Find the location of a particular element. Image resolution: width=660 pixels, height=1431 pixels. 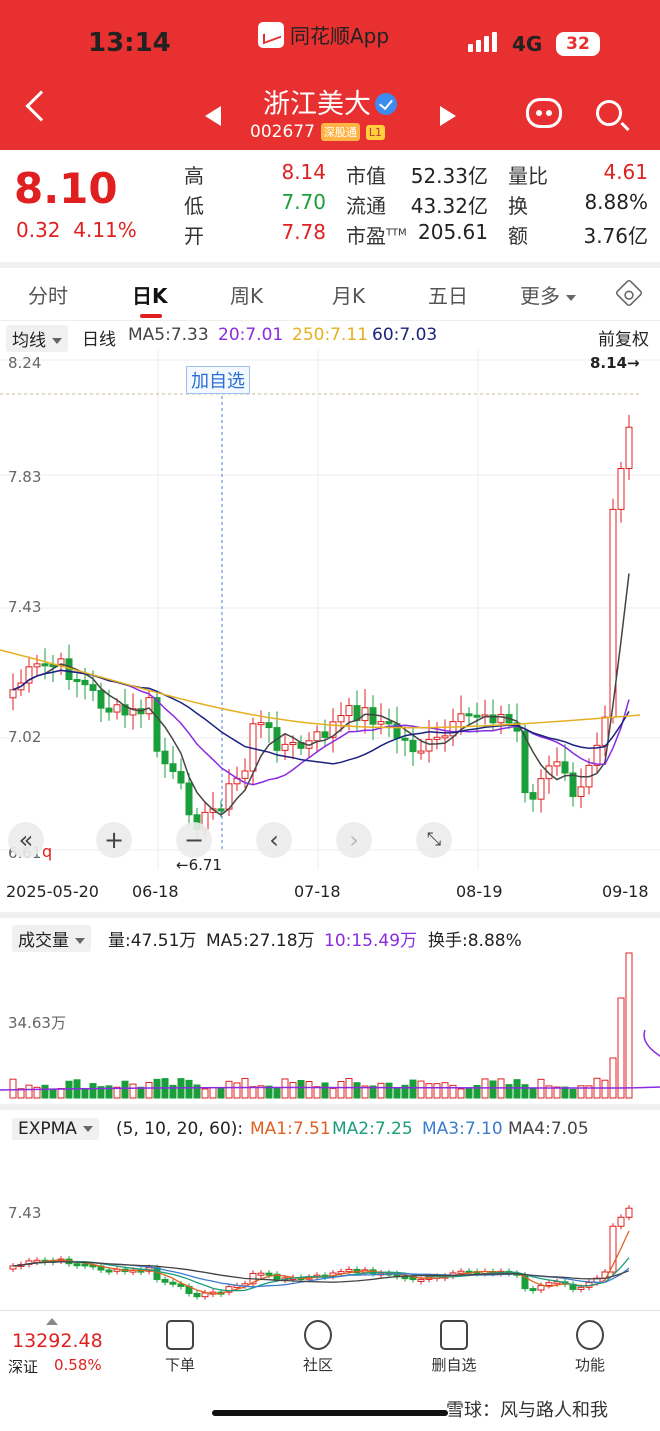

nav-functions: 功能 is located at coordinates (590, 1347).